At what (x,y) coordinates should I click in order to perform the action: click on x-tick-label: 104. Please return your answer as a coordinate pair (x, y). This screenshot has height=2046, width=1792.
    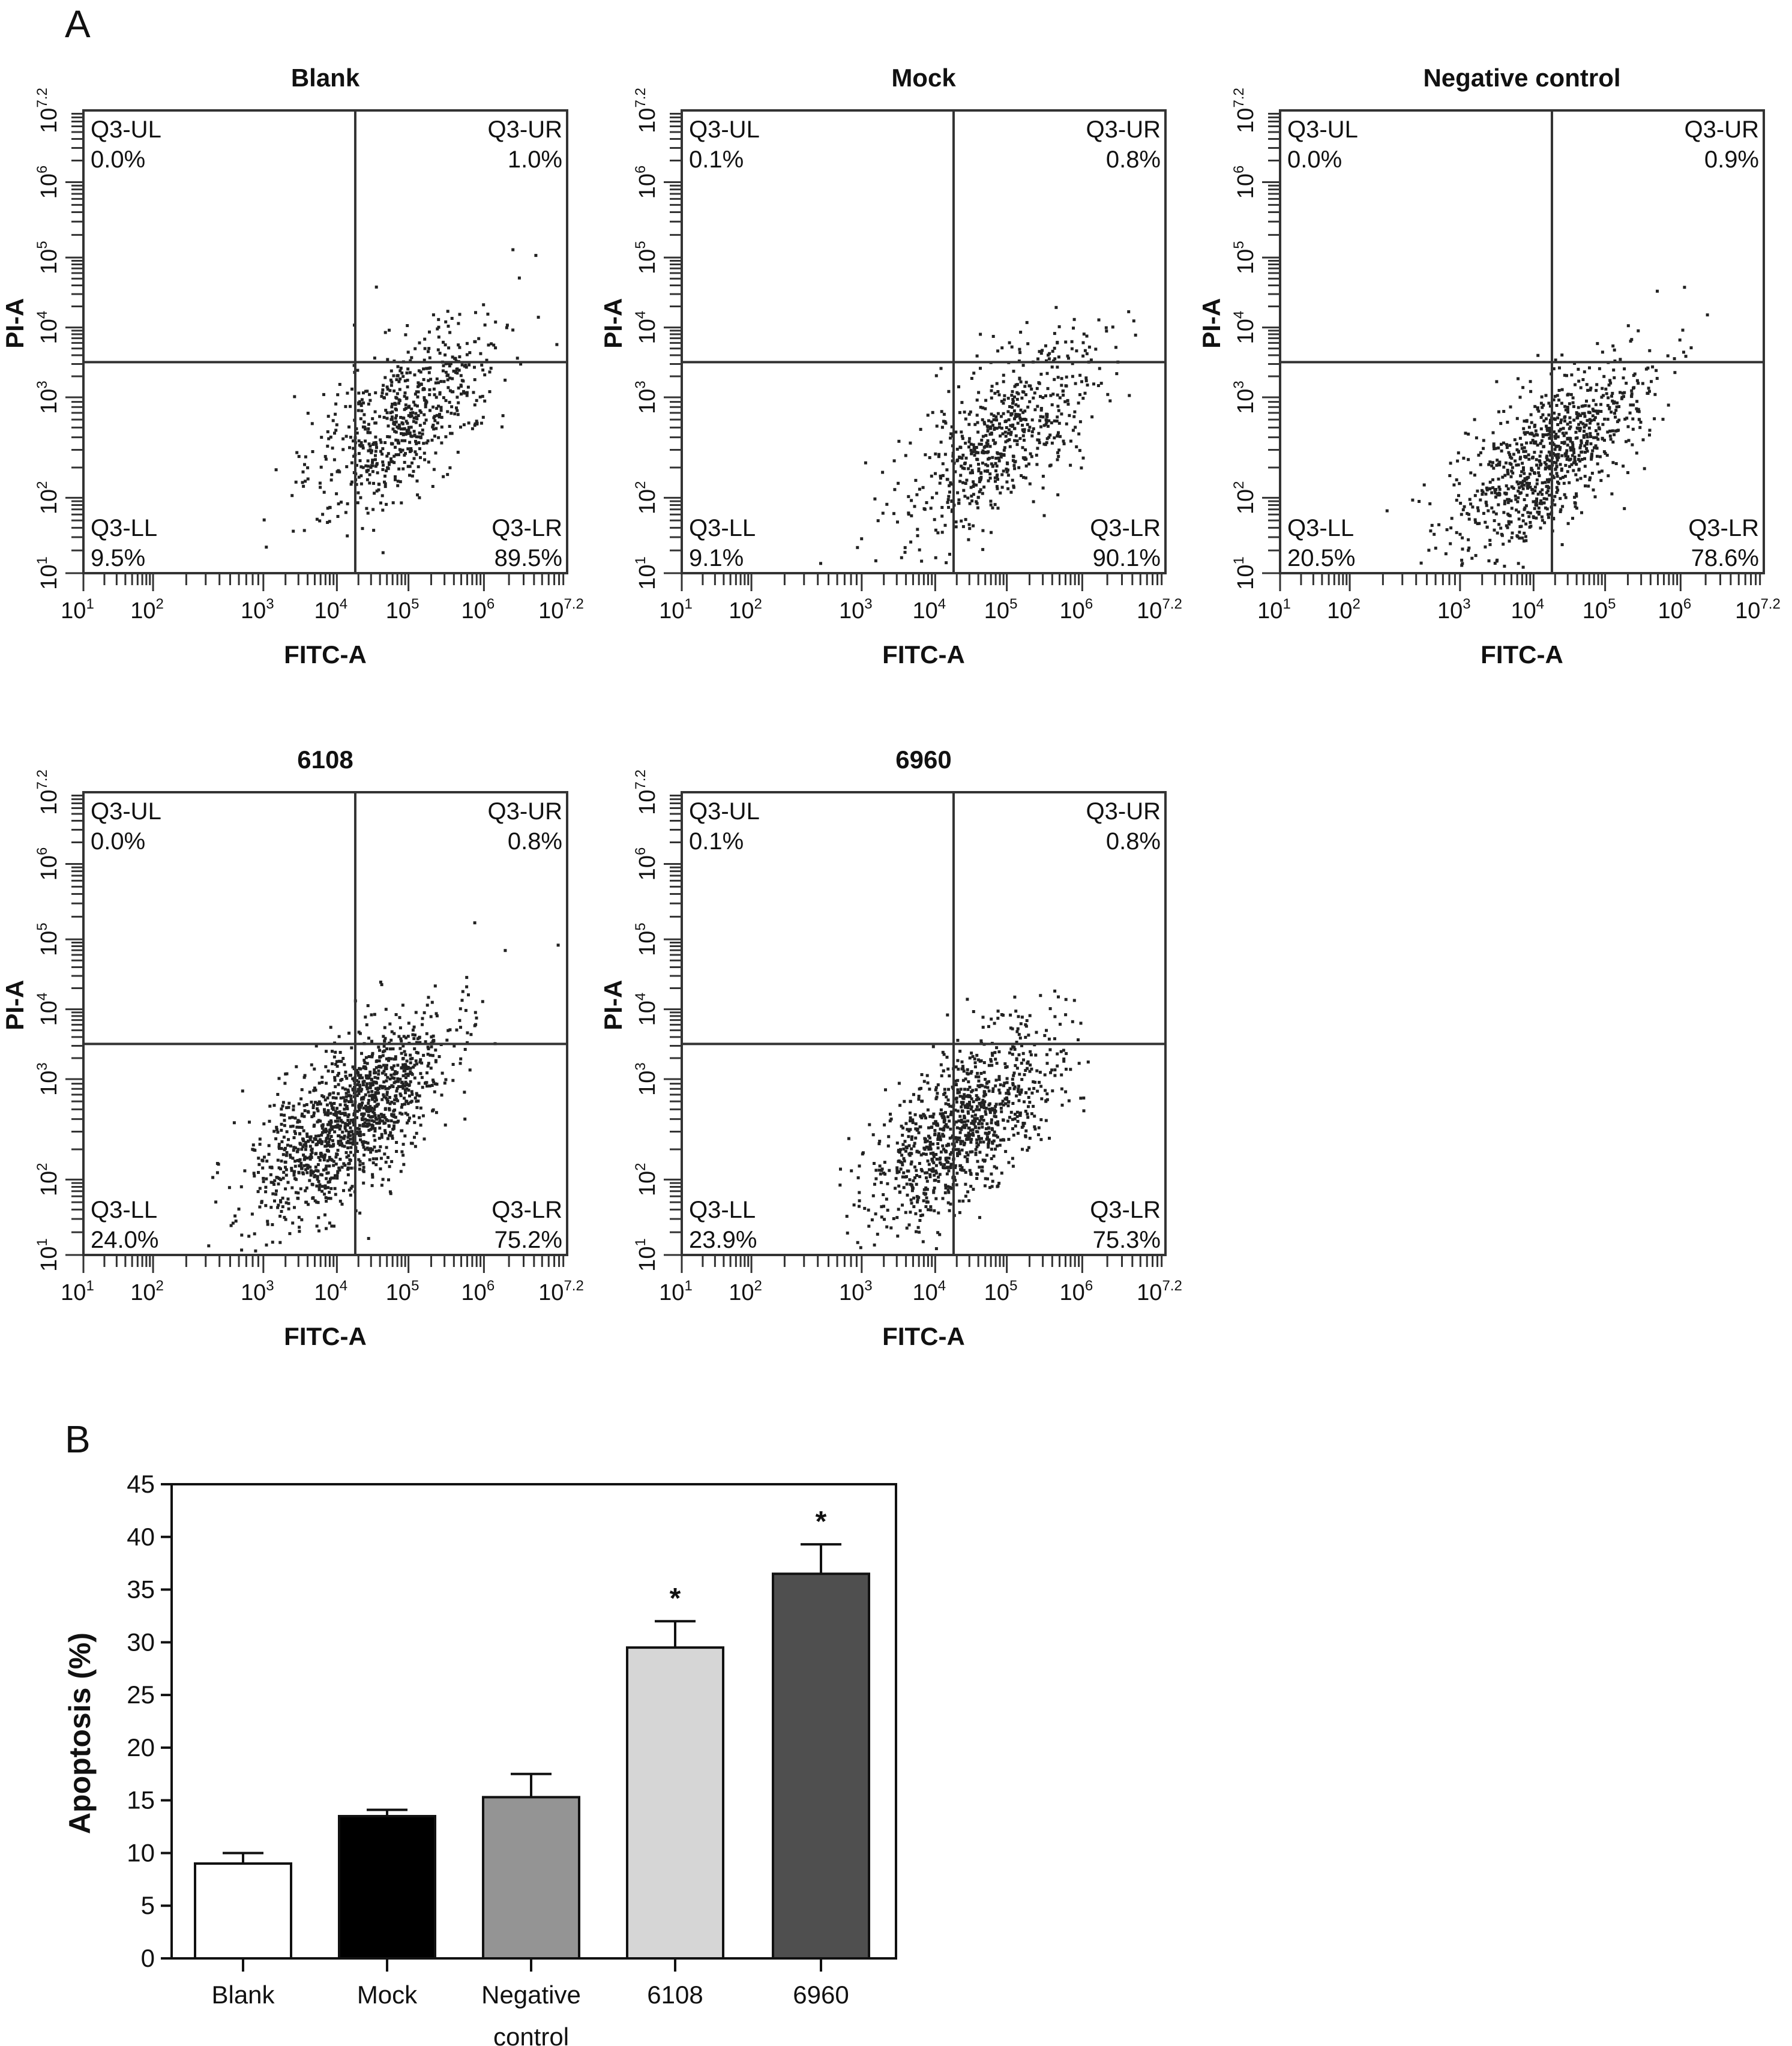
    Looking at the image, I should click on (331, 610).